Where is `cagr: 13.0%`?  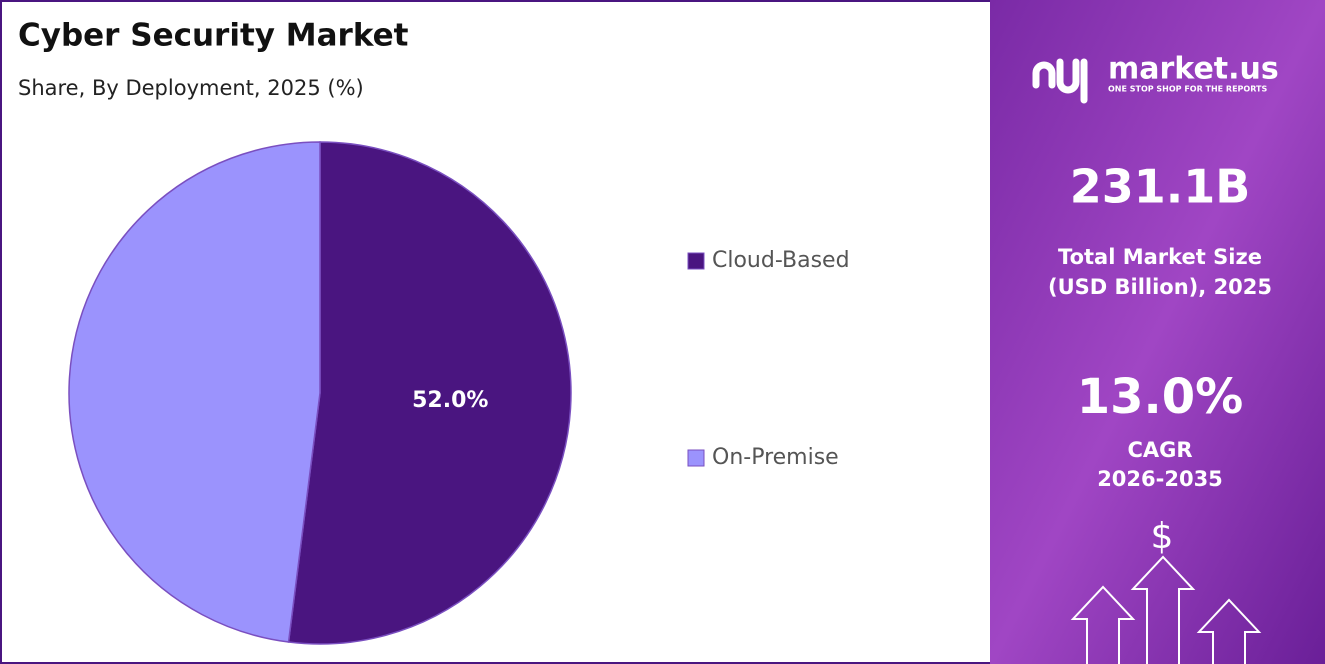
cagr: 13.0% is located at coordinates (1160, 397).